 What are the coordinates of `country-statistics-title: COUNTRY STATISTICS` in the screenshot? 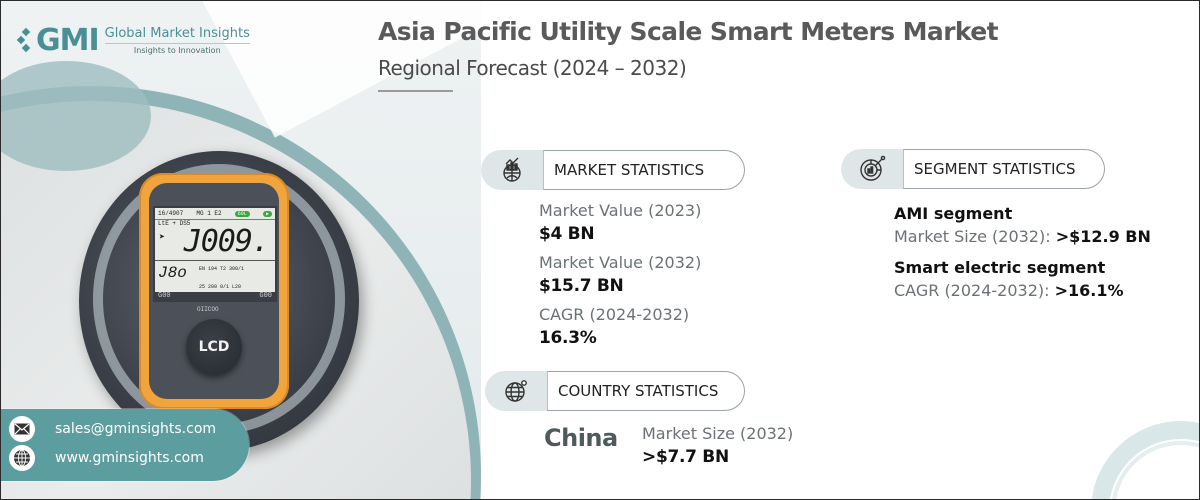 It's located at (646, 391).